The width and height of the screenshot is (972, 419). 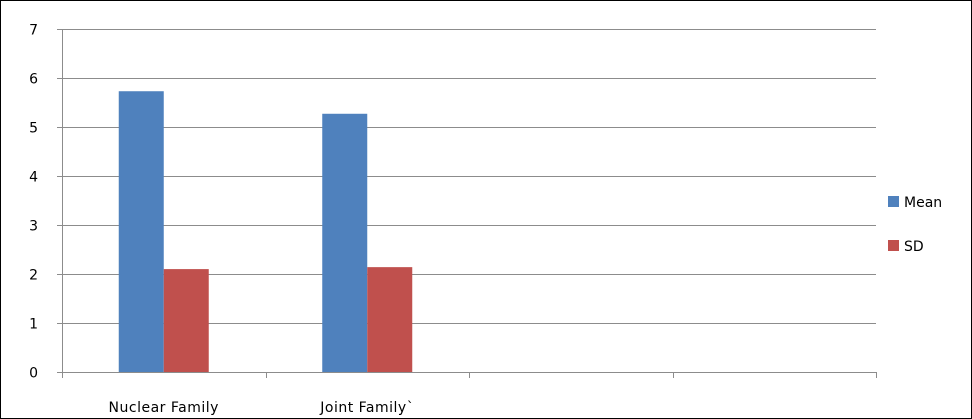 What do you see at coordinates (914, 247) in the screenshot?
I see `legend-label-sd: SD` at bounding box center [914, 247].